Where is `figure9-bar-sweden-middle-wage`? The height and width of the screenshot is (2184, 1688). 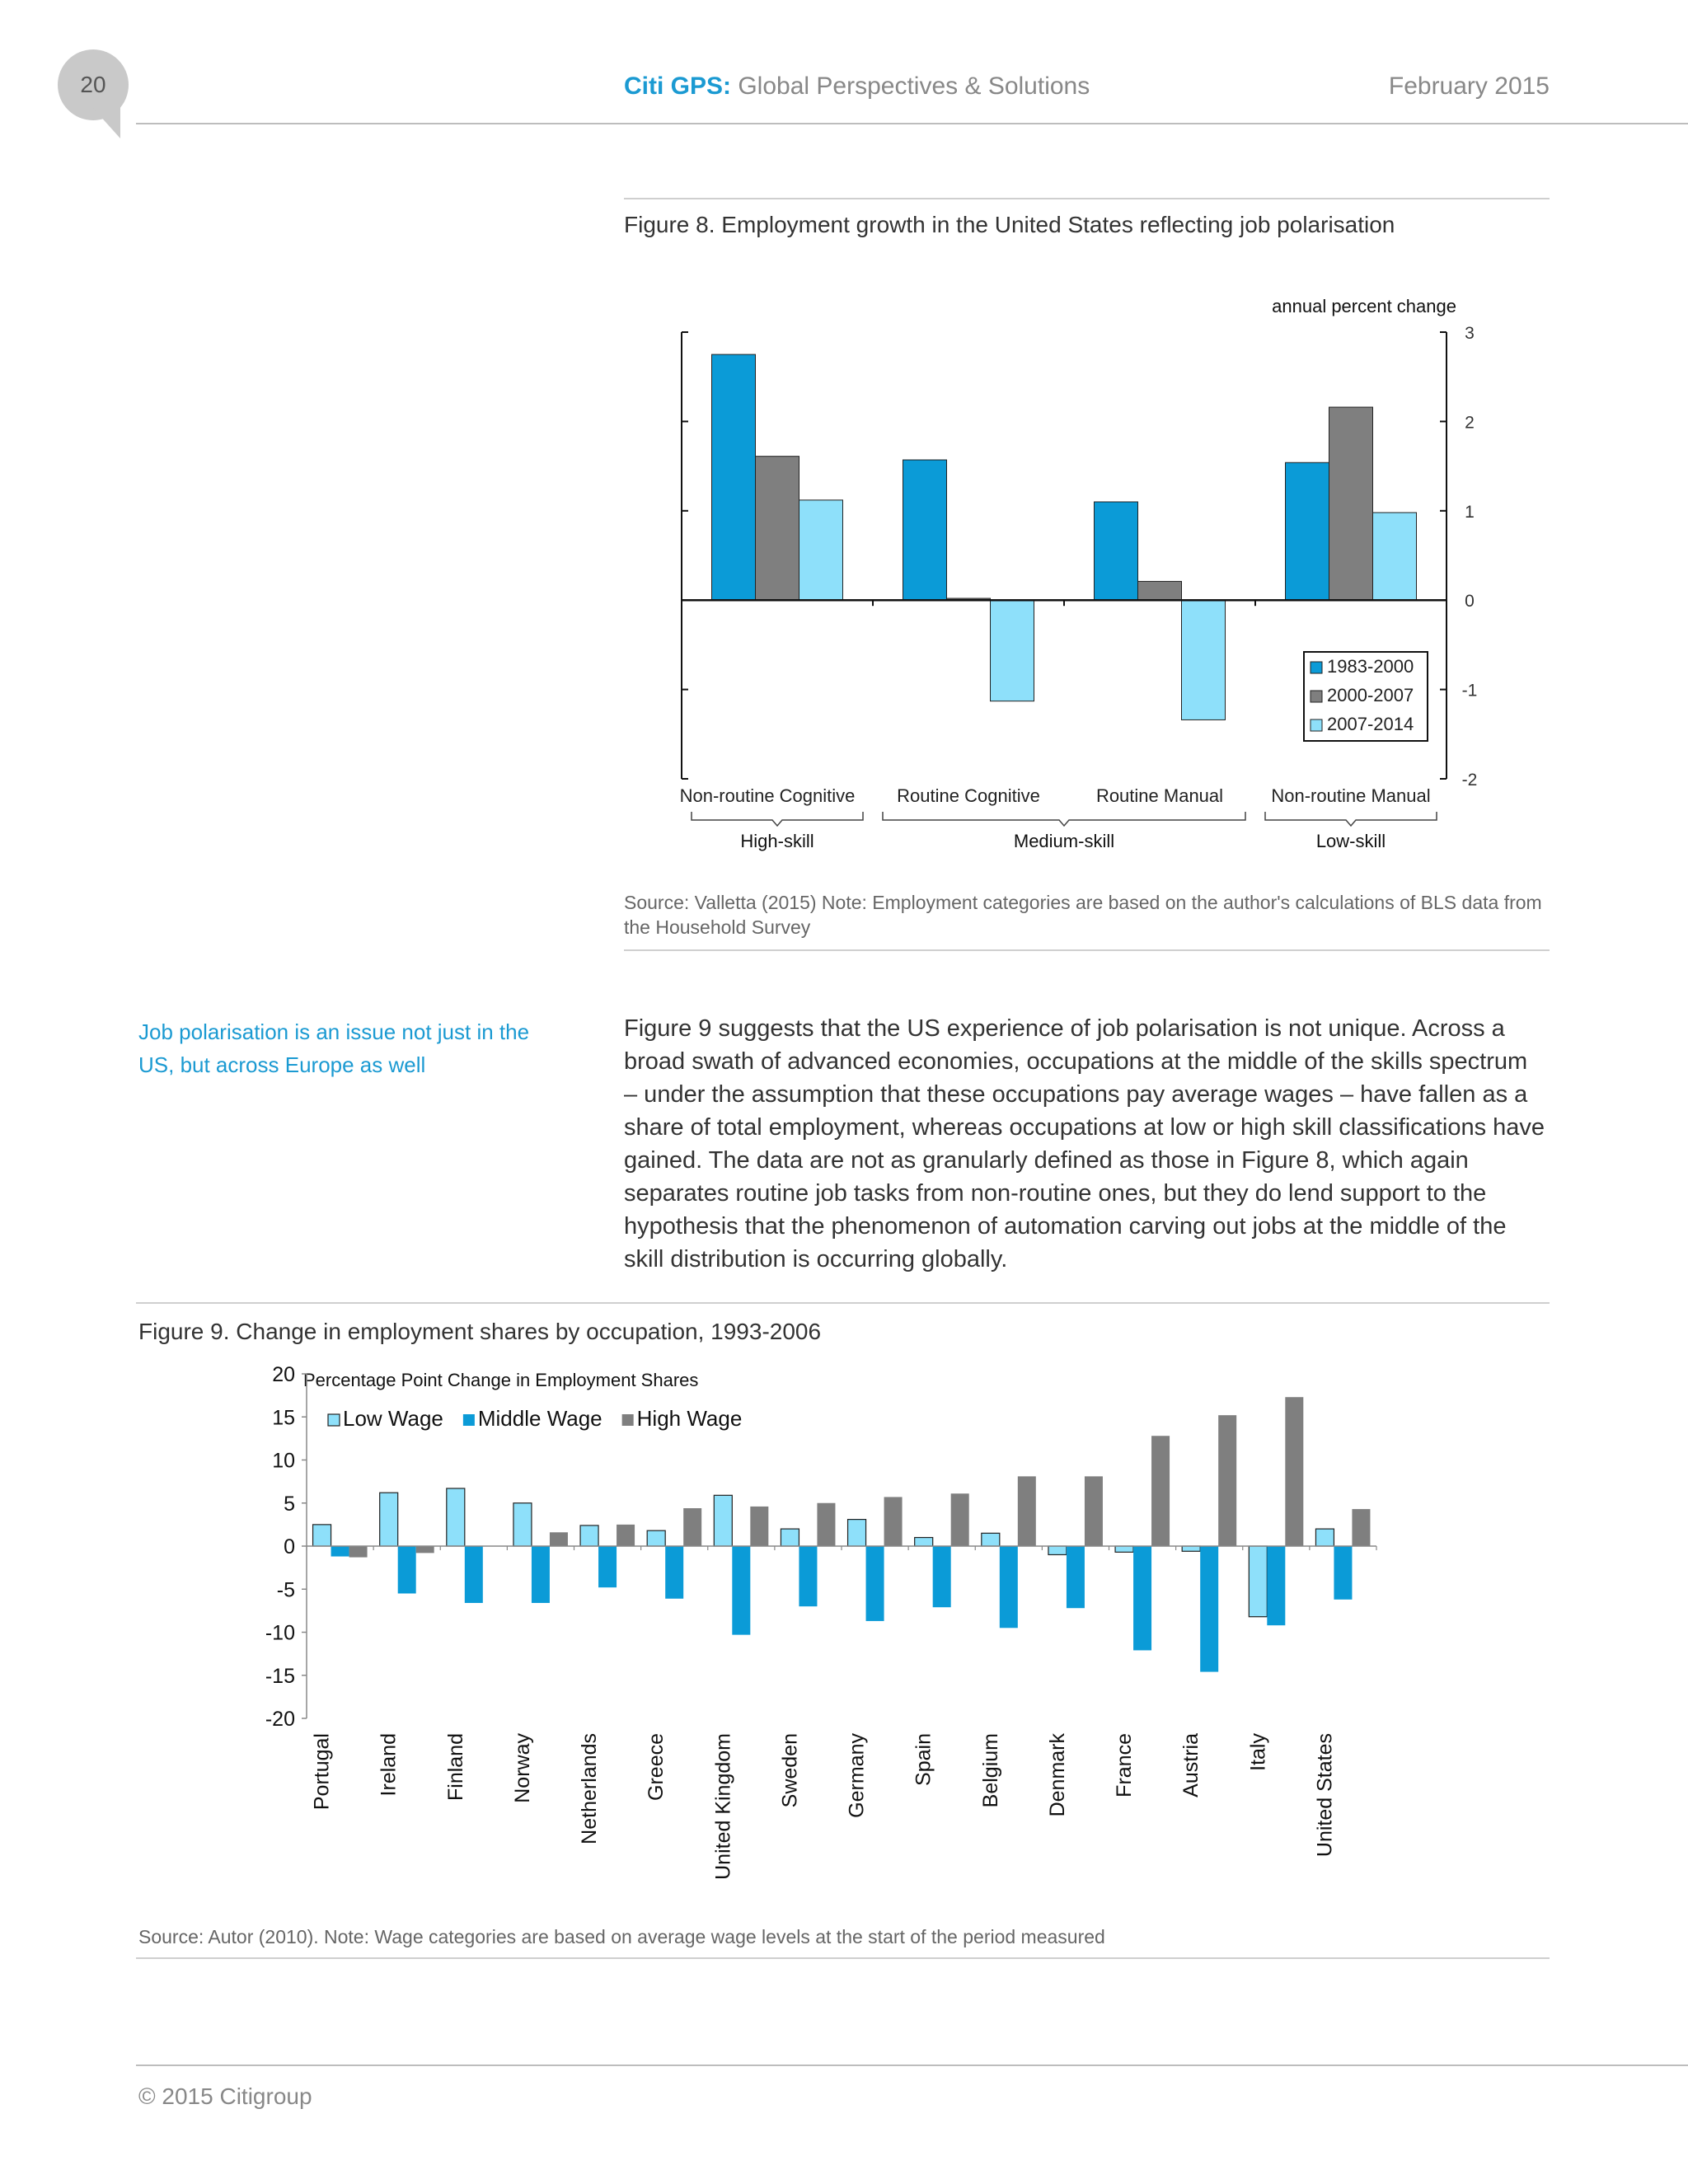 figure9-bar-sweden-middle-wage is located at coordinates (808, 1576).